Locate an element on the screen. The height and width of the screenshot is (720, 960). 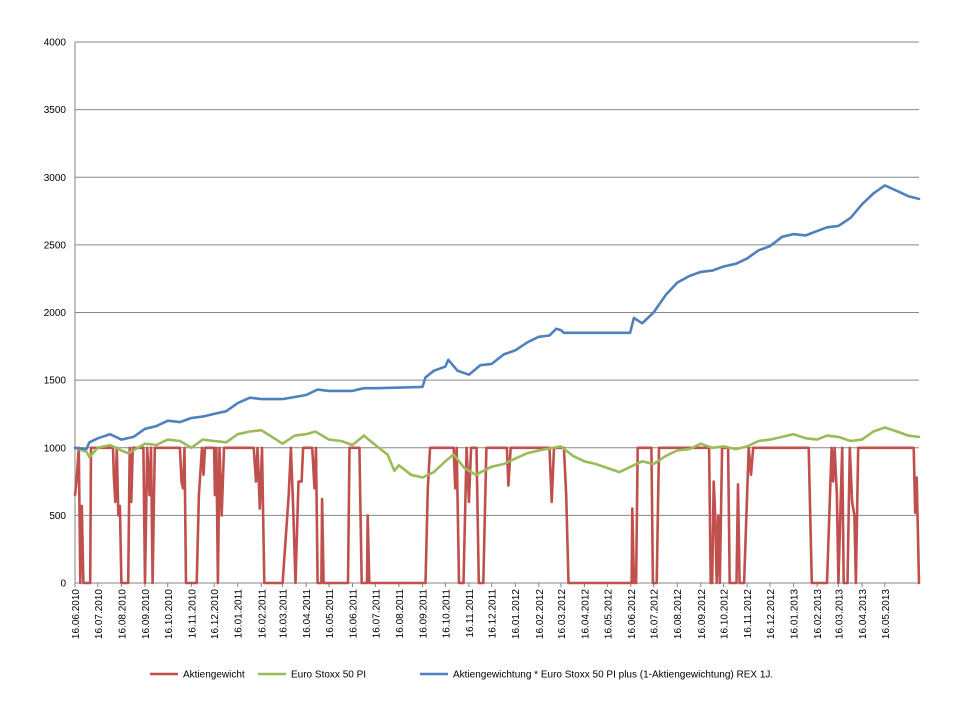
x-tick-label: 16.09.2011 is located at coordinates (423, 614).